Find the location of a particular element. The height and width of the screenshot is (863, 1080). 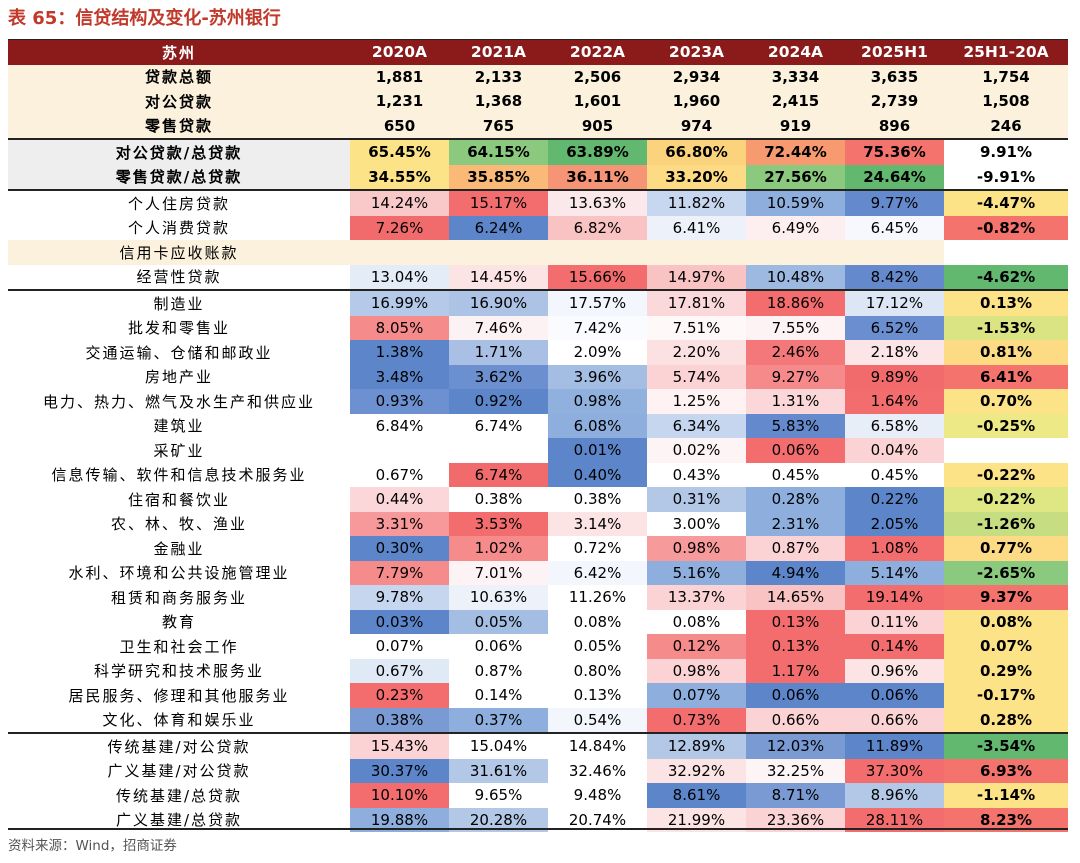

table-cell: 1,508 is located at coordinates (1006, 101).